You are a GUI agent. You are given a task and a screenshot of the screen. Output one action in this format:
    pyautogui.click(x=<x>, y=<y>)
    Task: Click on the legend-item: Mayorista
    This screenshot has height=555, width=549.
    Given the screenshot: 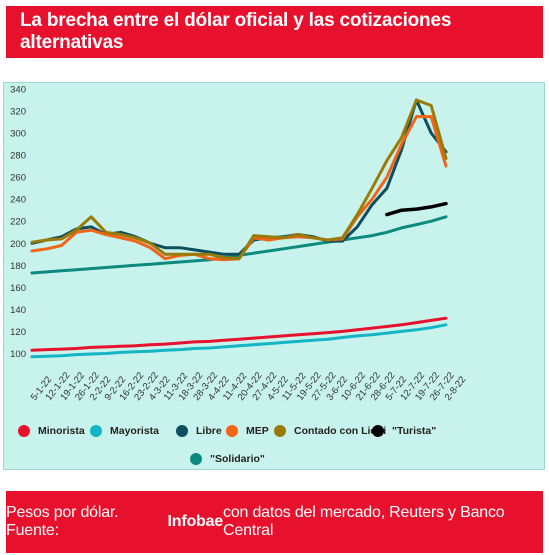 What is the action you would take?
    pyautogui.click(x=124, y=431)
    